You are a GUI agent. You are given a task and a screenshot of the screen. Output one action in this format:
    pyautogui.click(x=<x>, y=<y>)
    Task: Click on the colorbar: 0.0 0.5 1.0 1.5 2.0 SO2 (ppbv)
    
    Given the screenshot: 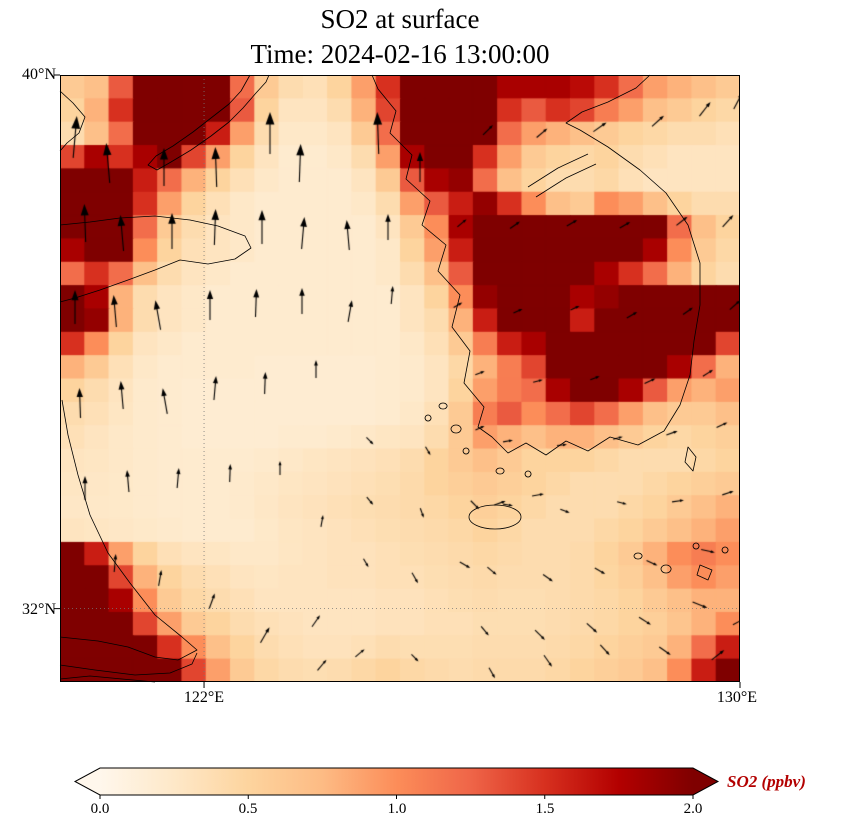 What is the action you would take?
    pyautogui.click(x=439, y=797)
    